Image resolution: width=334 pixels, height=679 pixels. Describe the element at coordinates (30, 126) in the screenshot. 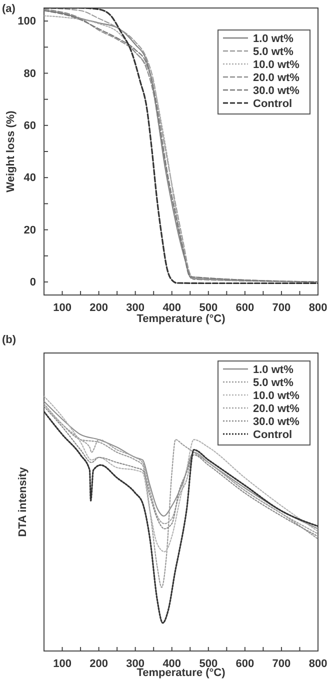

I see `y-tick-label: 60` at that location.